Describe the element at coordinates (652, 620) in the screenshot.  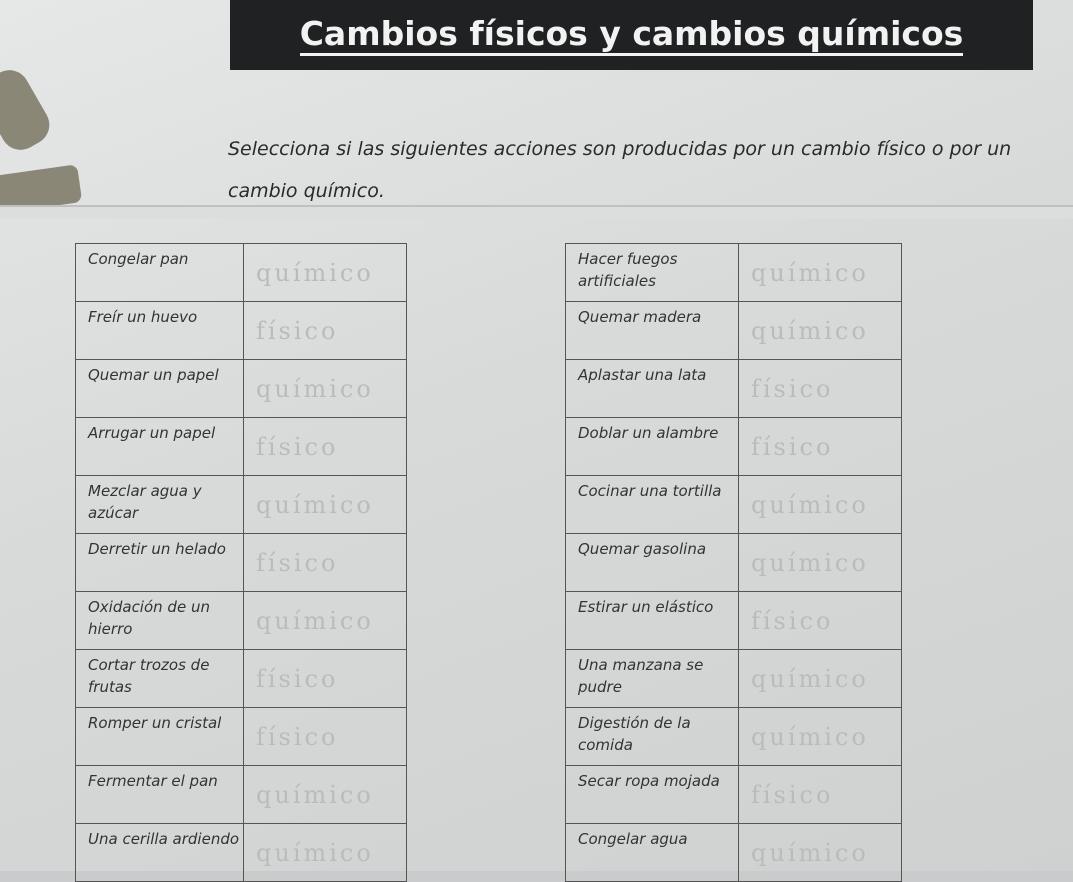
I see `action-cell: Estirar un elástico` at that location.